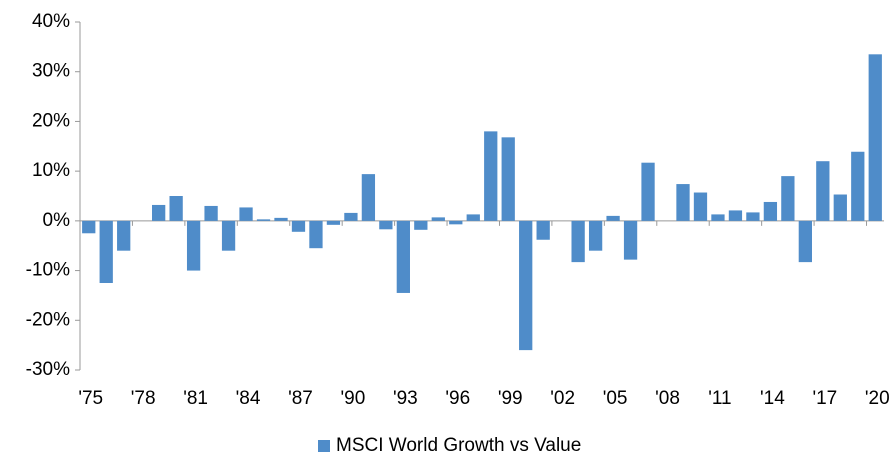 This screenshot has width=893, height=460. What do you see at coordinates (300, 398) in the screenshot?
I see `x-tick-label: '87` at bounding box center [300, 398].